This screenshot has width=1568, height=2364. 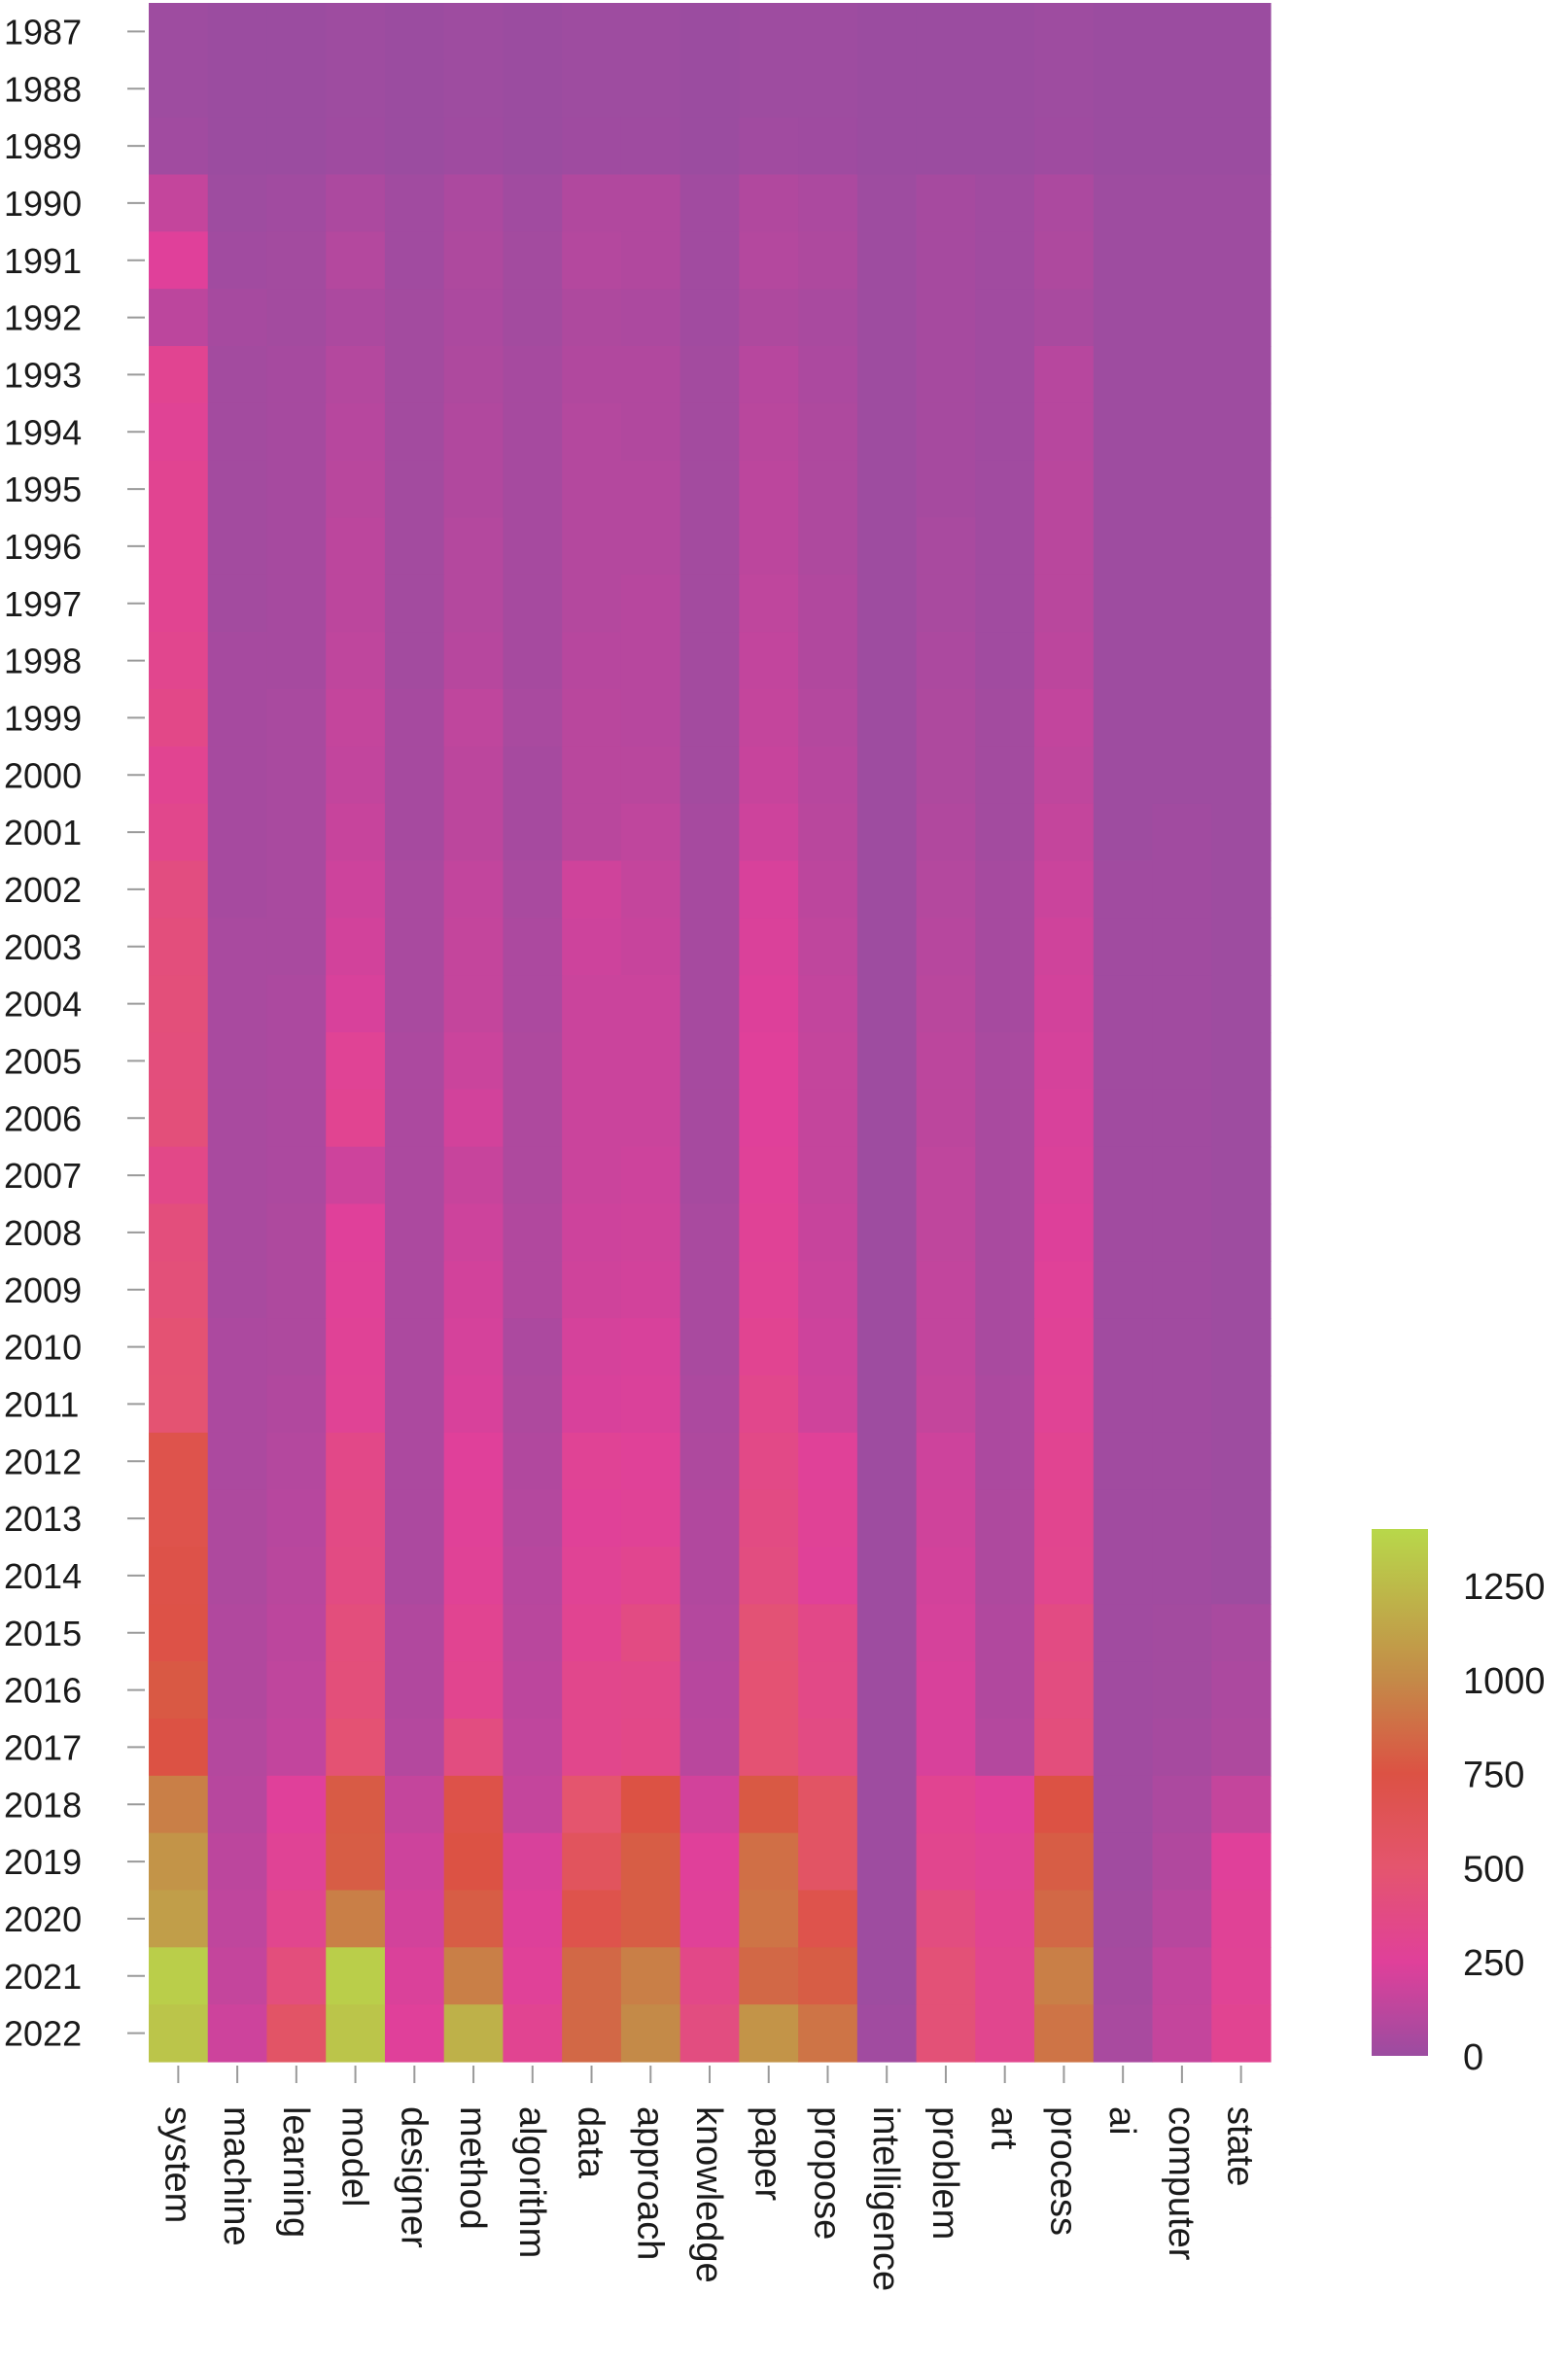 What do you see at coordinates (709, 1404) in the screenshot?
I see `heatmap-cell-2011-knowledge` at bounding box center [709, 1404].